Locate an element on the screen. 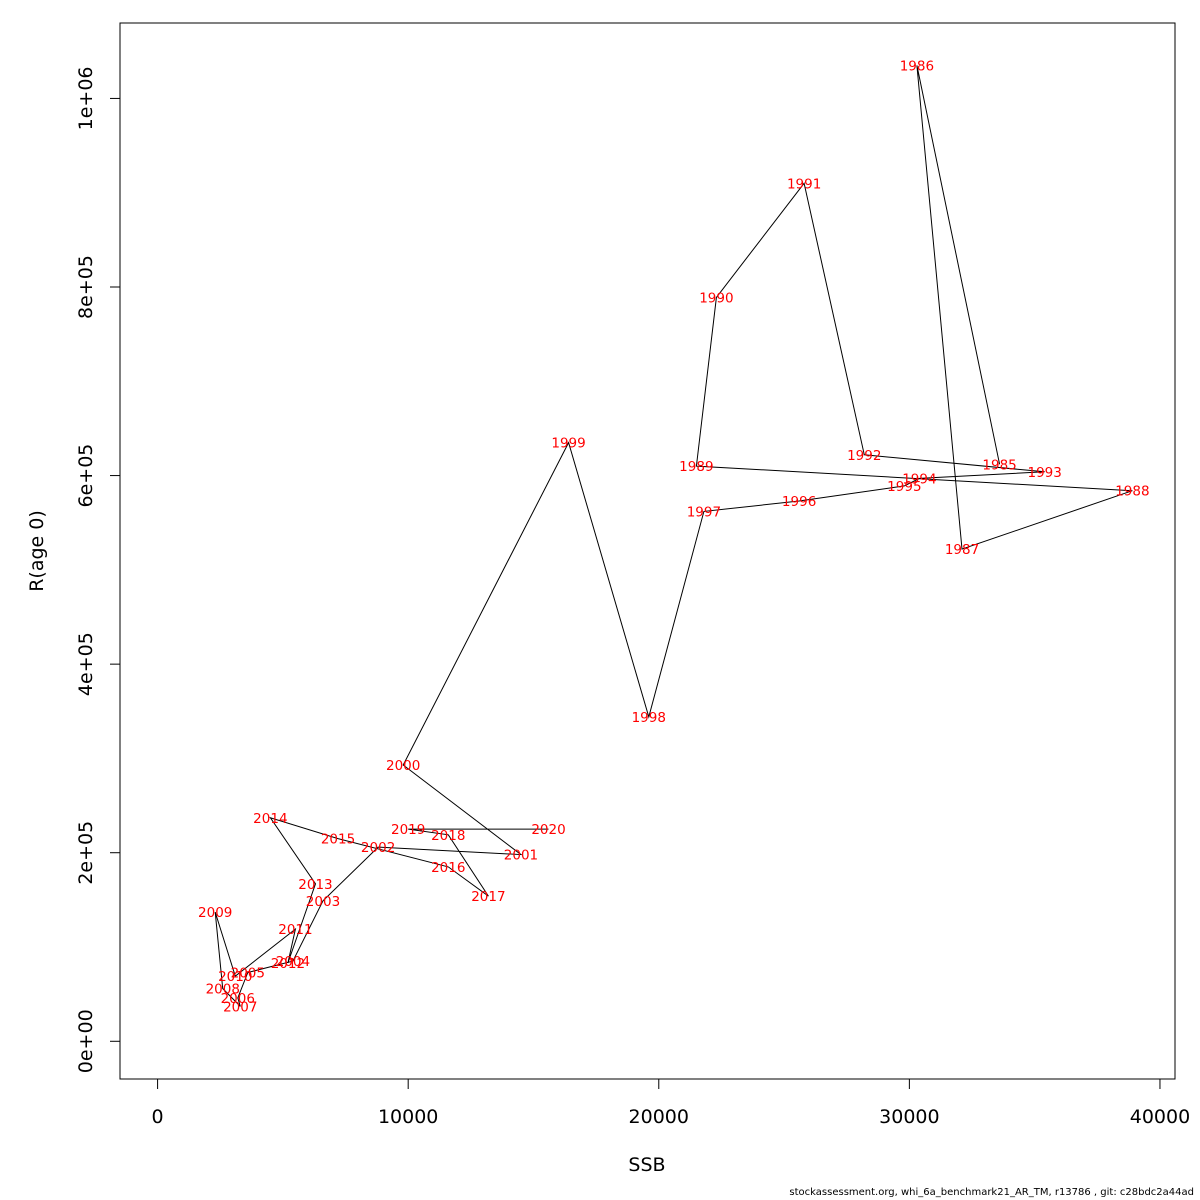  point-label-1999: 1999 is located at coordinates (568, 444).